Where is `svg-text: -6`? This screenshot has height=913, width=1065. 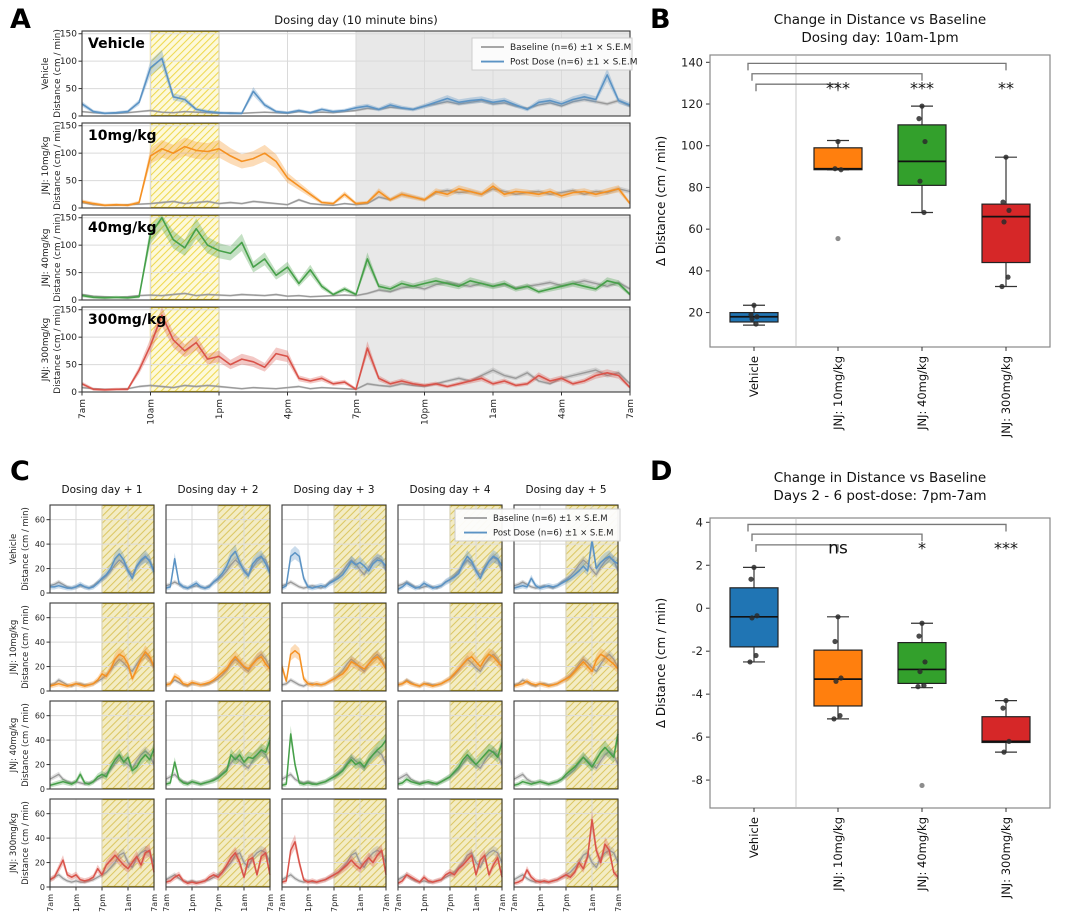
svg-text: -6 is located at coordinates (697, 737).